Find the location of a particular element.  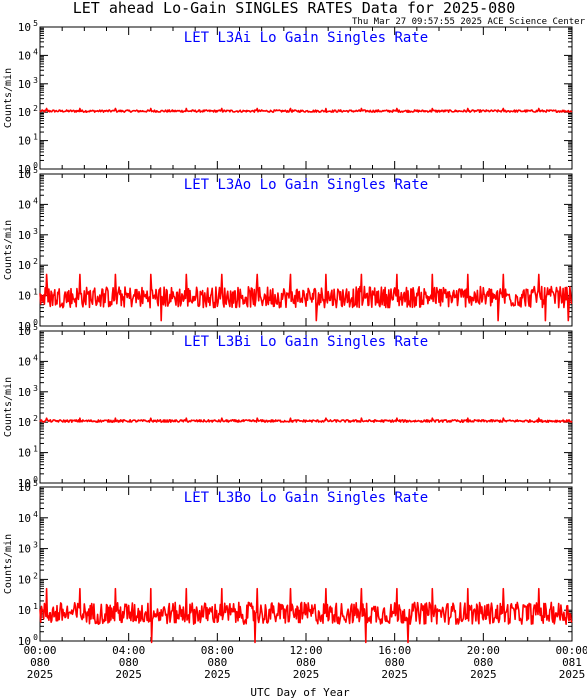

panel-title: LET L3Ai Lo Gain Singles Rate is located at coordinates (306, 38).